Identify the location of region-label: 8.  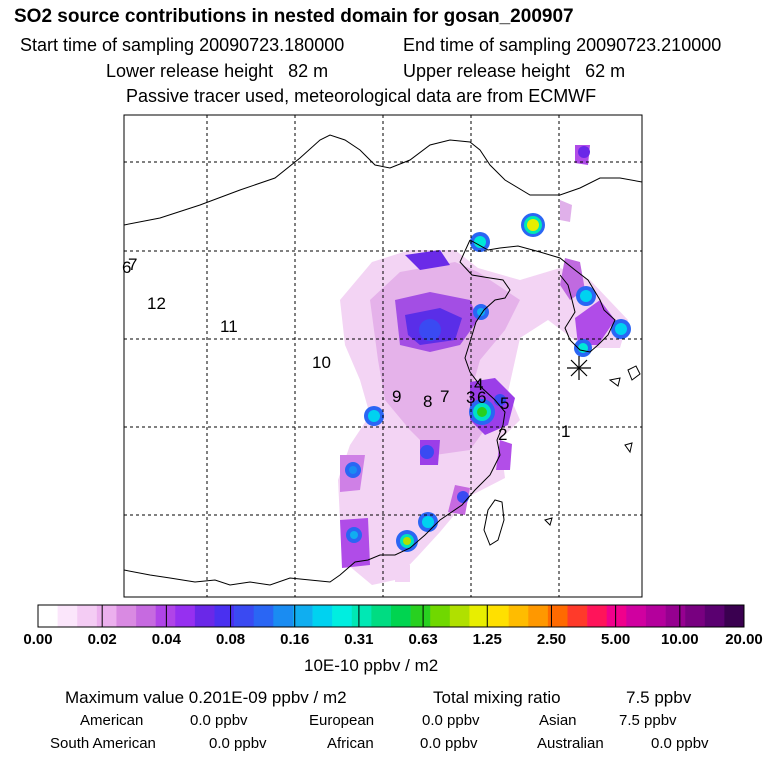
(427, 401).